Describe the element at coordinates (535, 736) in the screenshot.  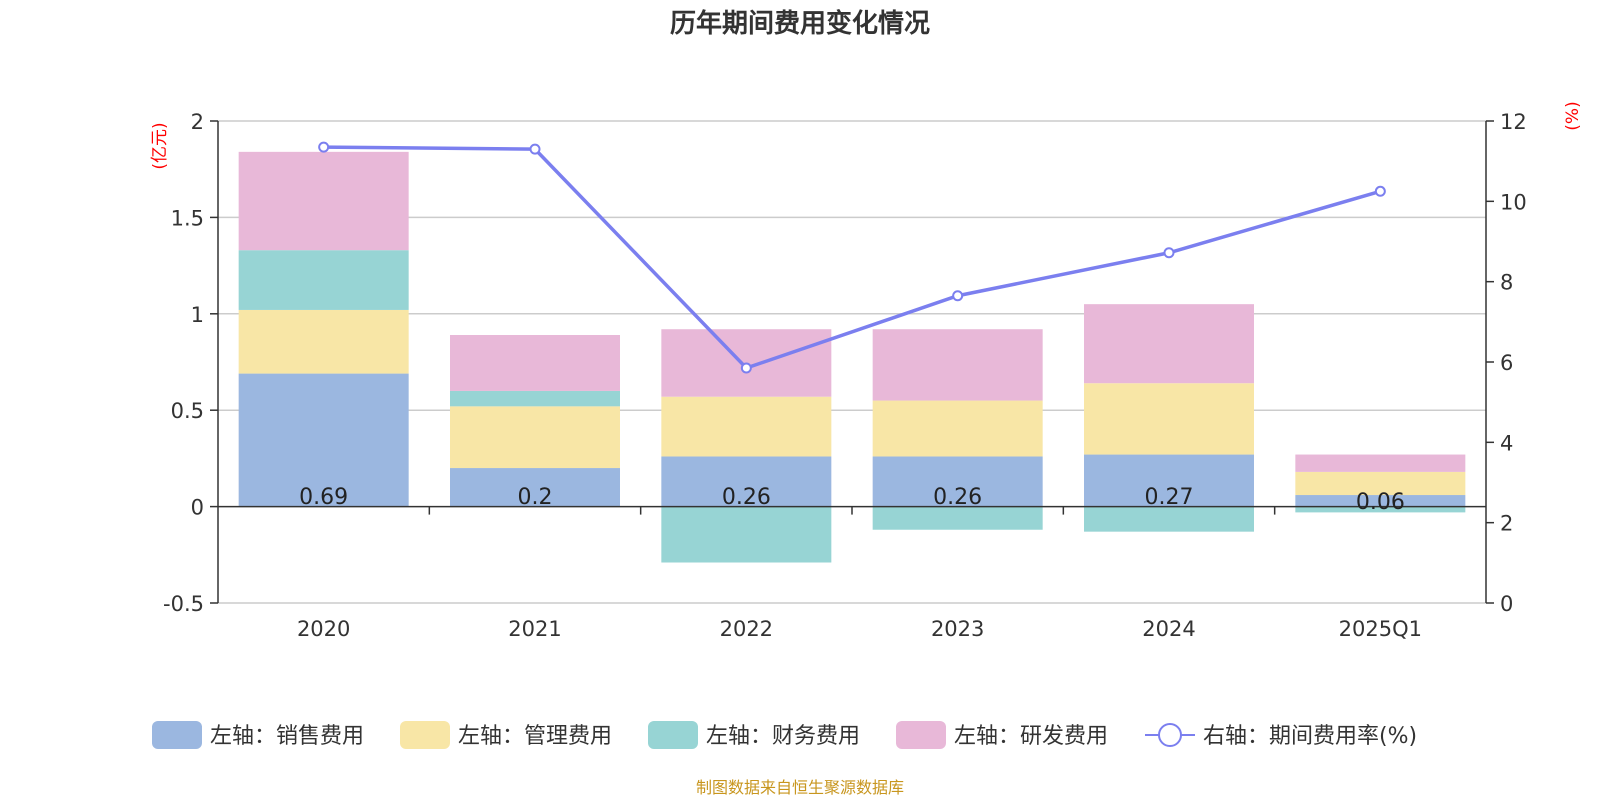
I see `legend-label: 左轴：管理费用` at that location.